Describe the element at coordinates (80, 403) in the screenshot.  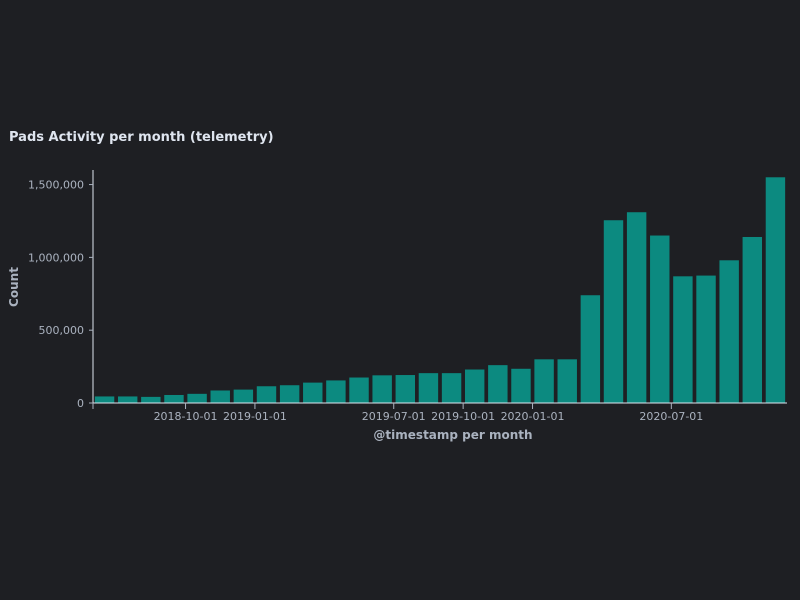
I see `y-tick-label: 0` at that location.